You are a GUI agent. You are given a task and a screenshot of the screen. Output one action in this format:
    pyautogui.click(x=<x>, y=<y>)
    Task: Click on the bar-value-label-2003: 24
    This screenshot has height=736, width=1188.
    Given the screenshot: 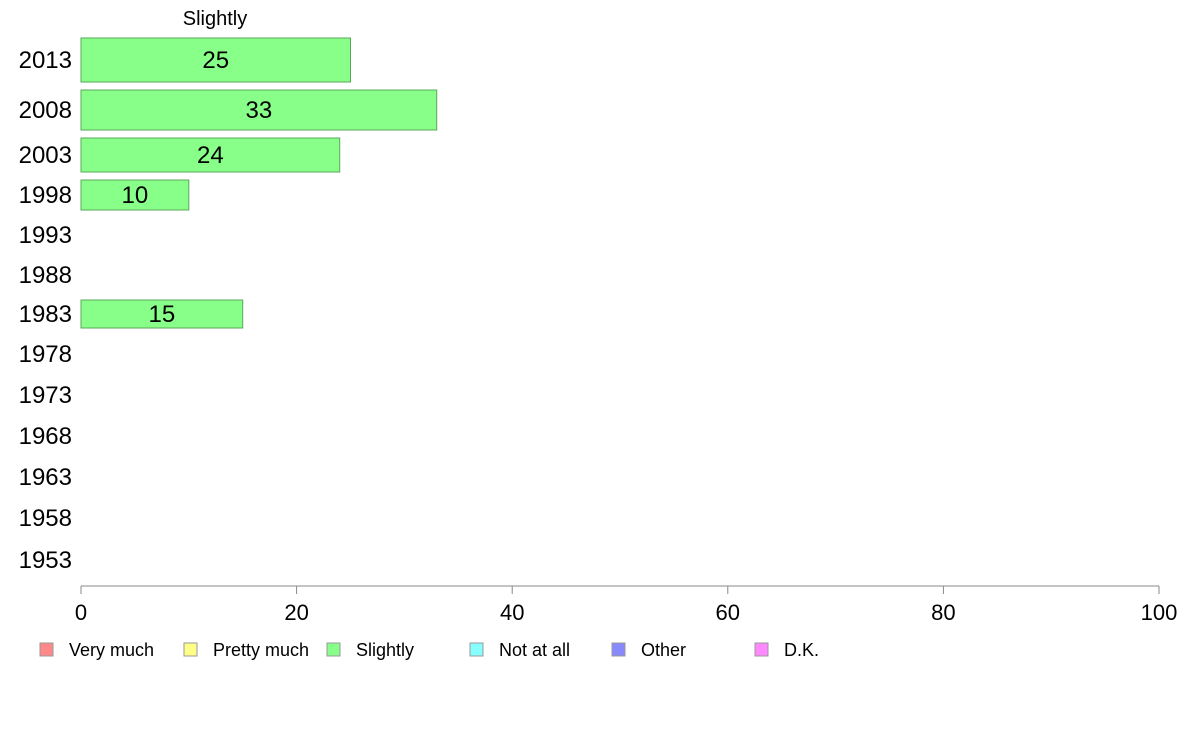 What is the action you would take?
    pyautogui.click(x=210, y=155)
    